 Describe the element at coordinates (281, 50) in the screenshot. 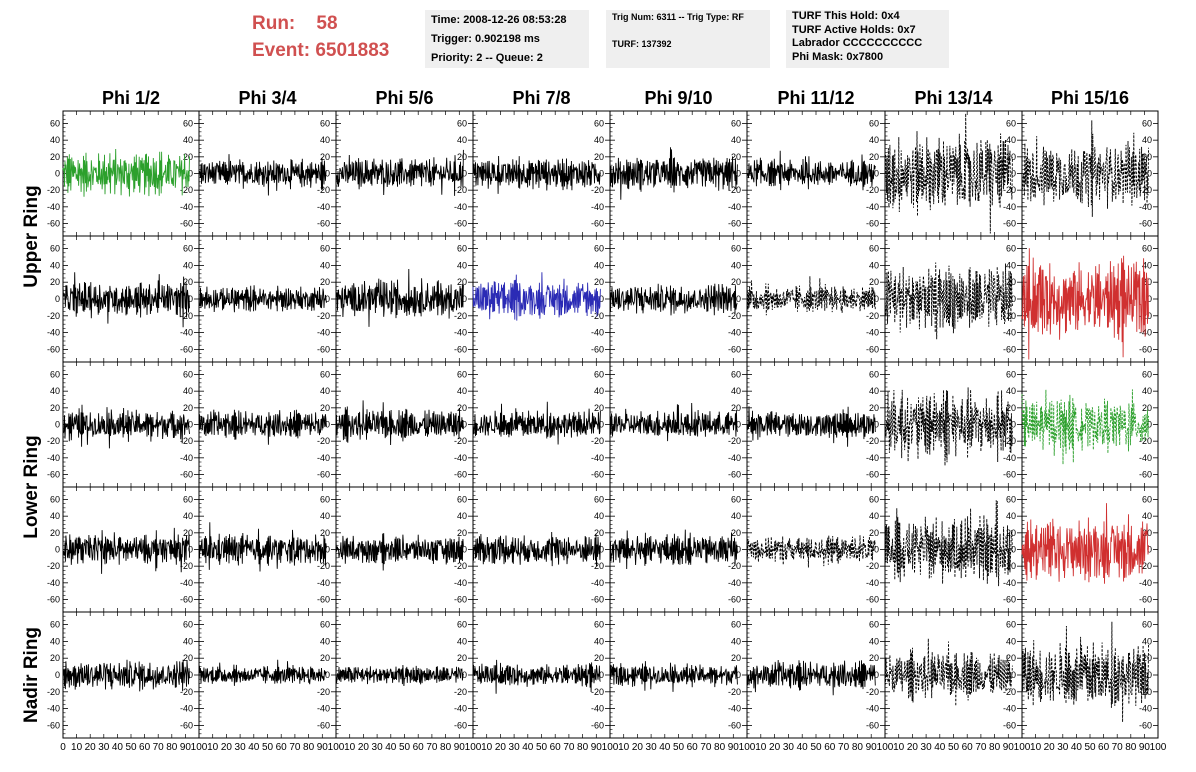

I see `event-label: Event:` at that location.